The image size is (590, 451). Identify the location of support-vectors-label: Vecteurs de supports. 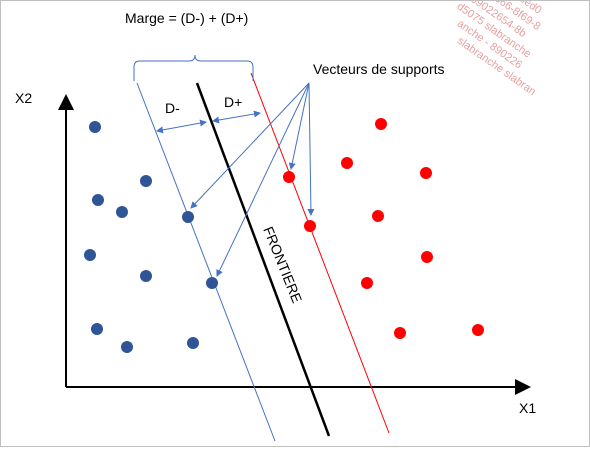
(379, 69).